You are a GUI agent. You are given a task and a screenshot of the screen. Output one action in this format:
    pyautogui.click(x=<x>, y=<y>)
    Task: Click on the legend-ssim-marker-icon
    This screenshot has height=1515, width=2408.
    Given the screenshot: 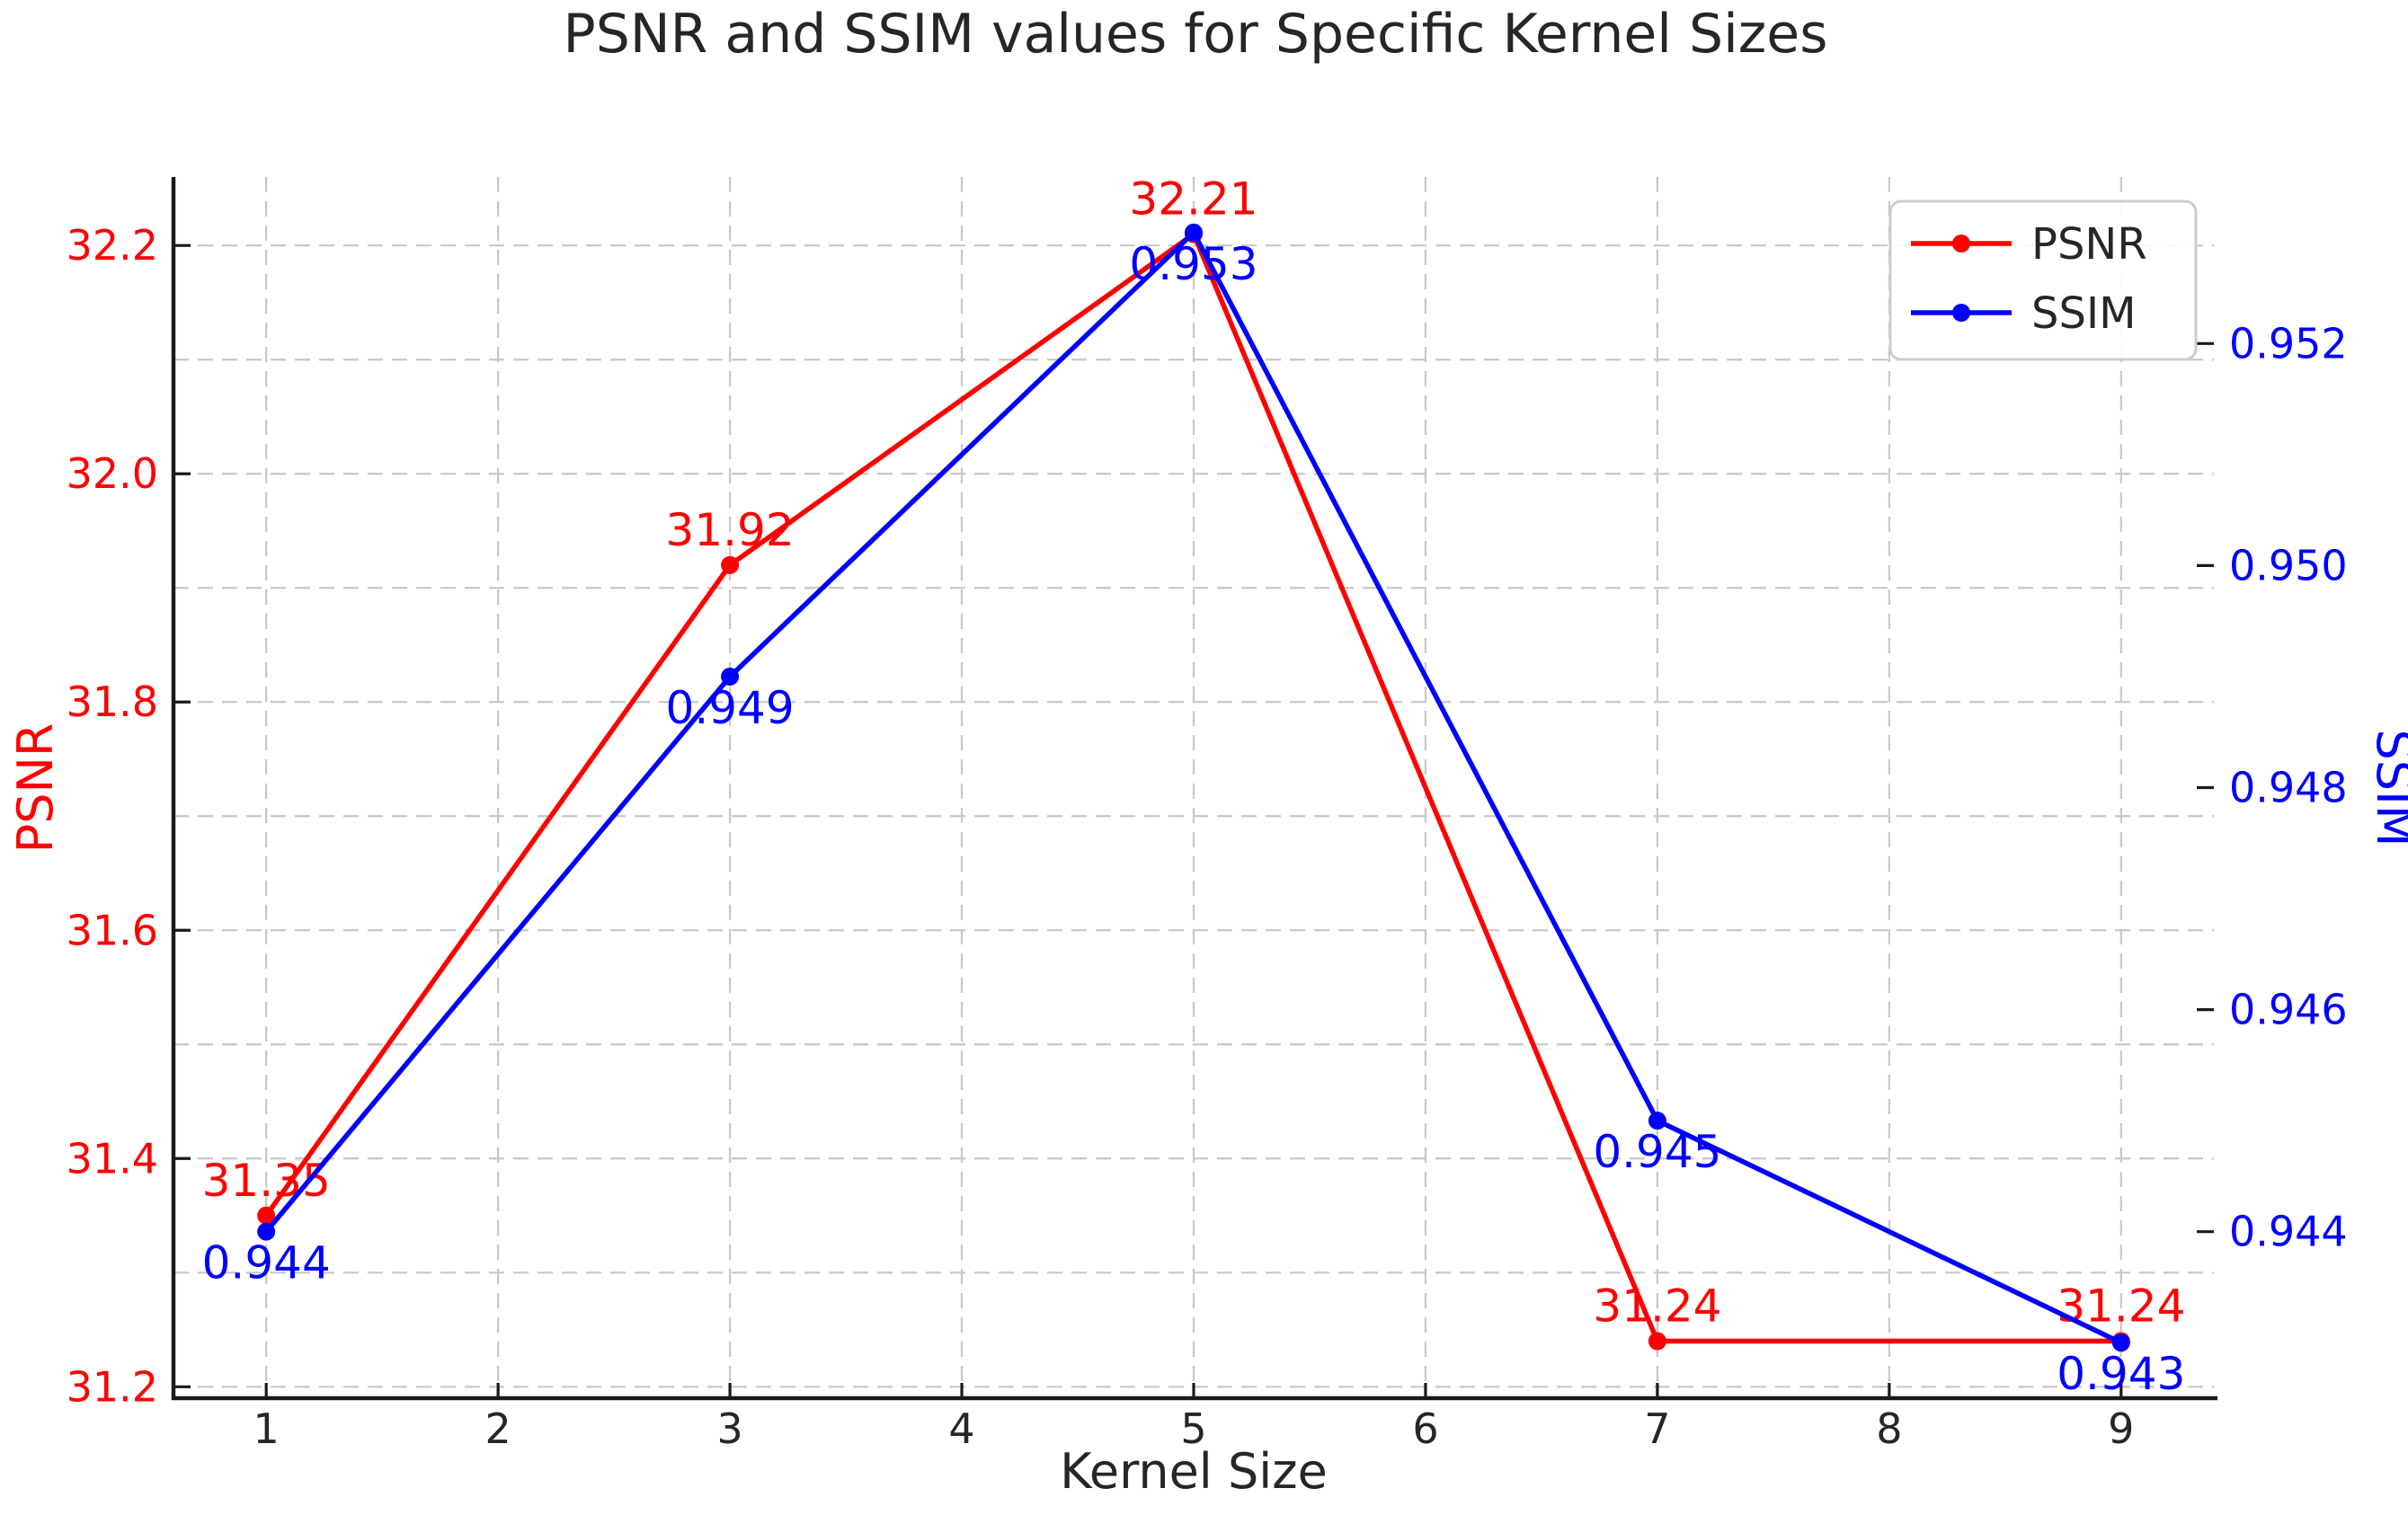 What is the action you would take?
    pyautogui.click(x=1961, y=313)
    